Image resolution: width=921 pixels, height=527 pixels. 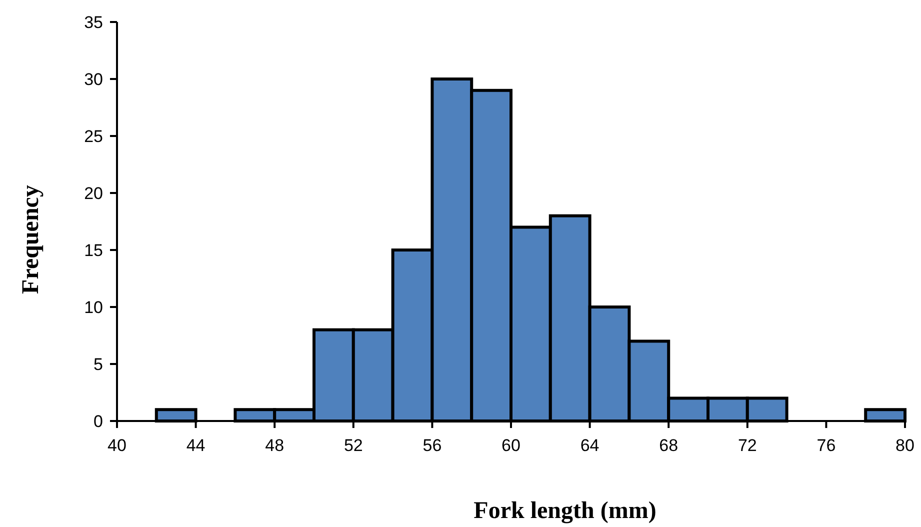 I want to click on x-tick-label: 52, so click(x=353, y=445).